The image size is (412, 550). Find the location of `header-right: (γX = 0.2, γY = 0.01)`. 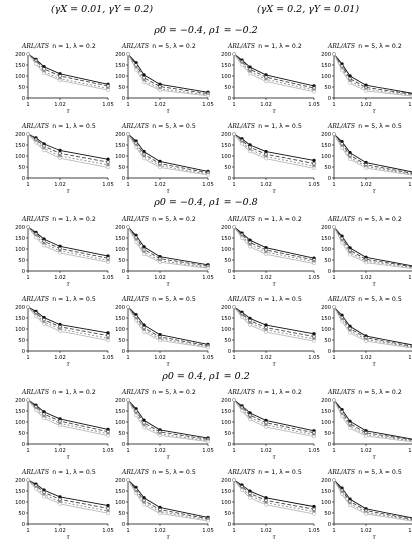

header-right: (γX = 0.2, γY = 0.01) is located at coordinates (308, 9).